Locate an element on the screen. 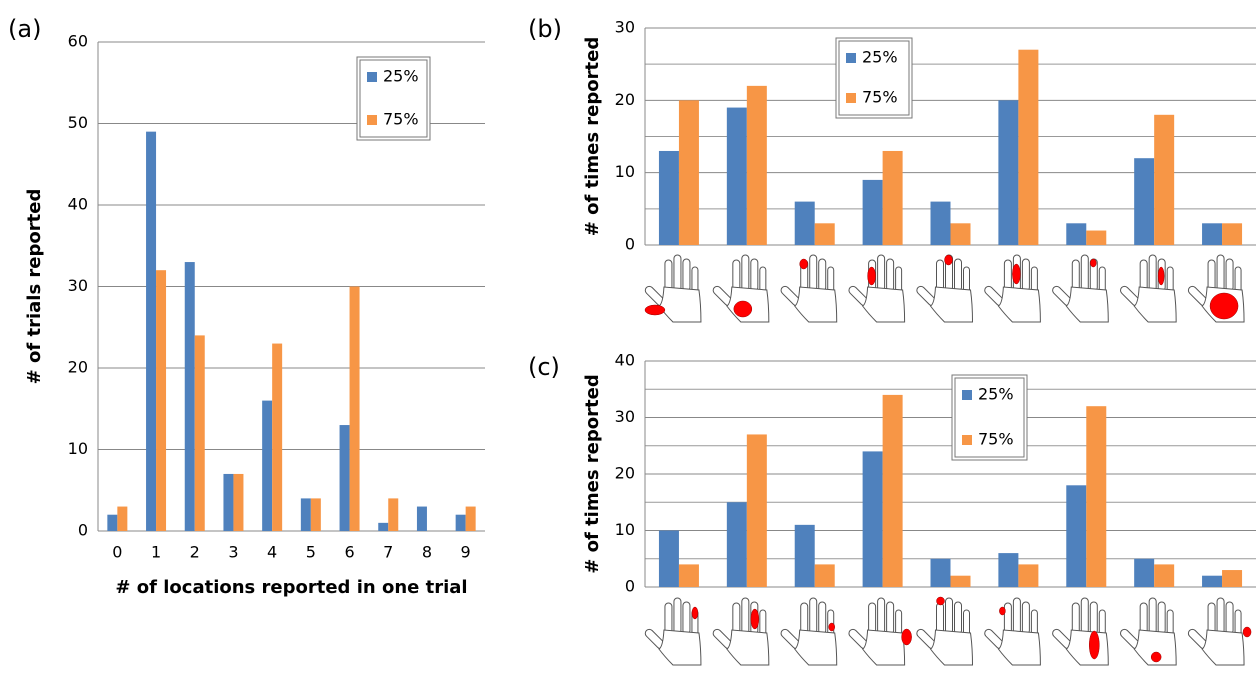 This screenshot has width=1258, height=673. legend-box is located at coordinates (989, 417).